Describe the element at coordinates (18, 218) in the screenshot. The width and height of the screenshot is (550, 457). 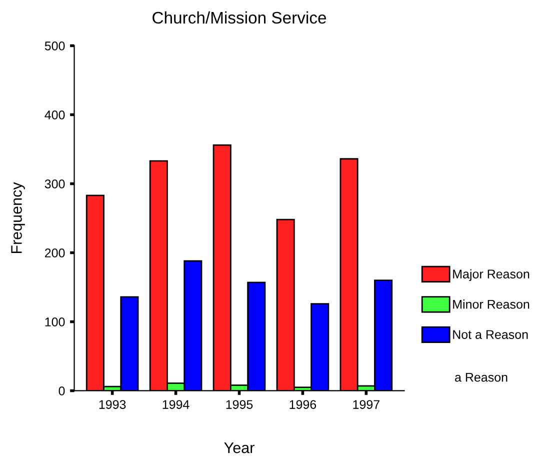
I see `y-axis-title: Frequency` at that location.